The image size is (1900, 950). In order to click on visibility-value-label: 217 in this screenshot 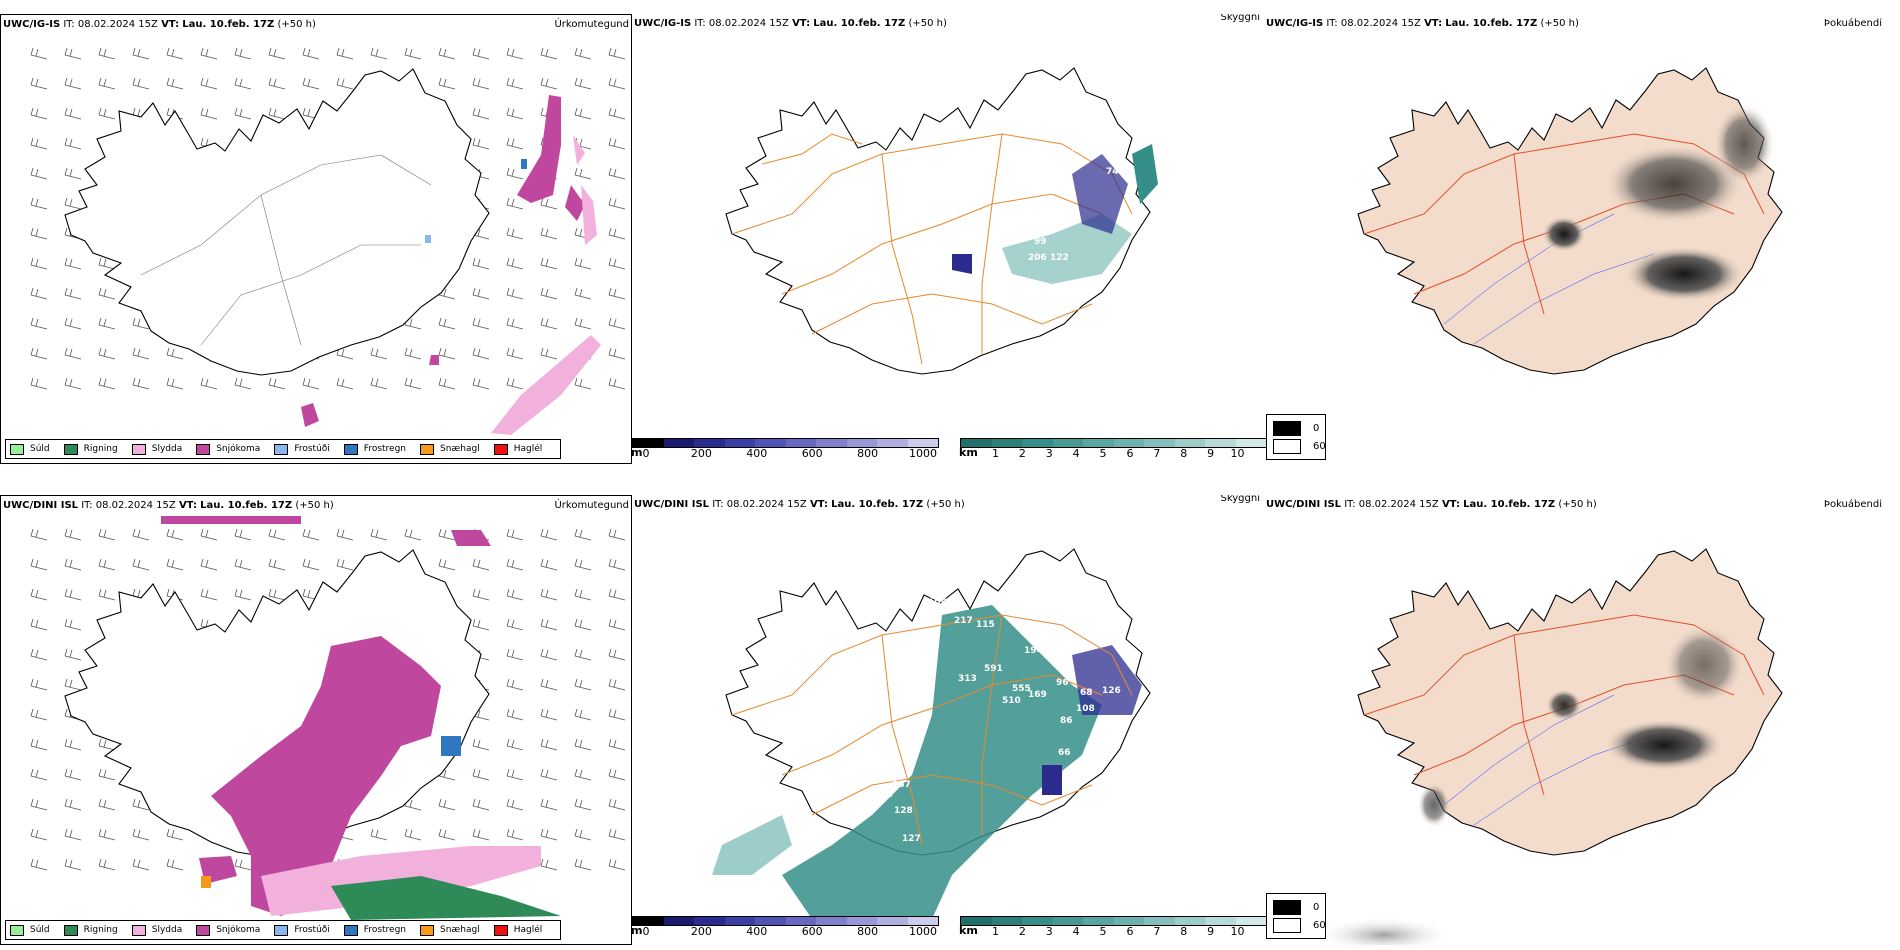, I will do `click(963, 621)`.